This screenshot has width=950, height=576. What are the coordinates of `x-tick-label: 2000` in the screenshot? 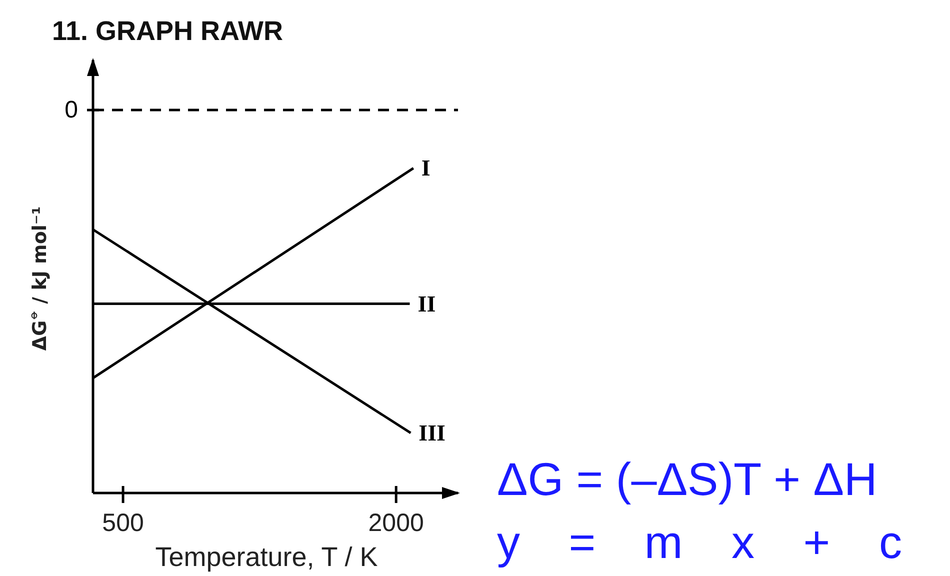 It's located at (396, 523).